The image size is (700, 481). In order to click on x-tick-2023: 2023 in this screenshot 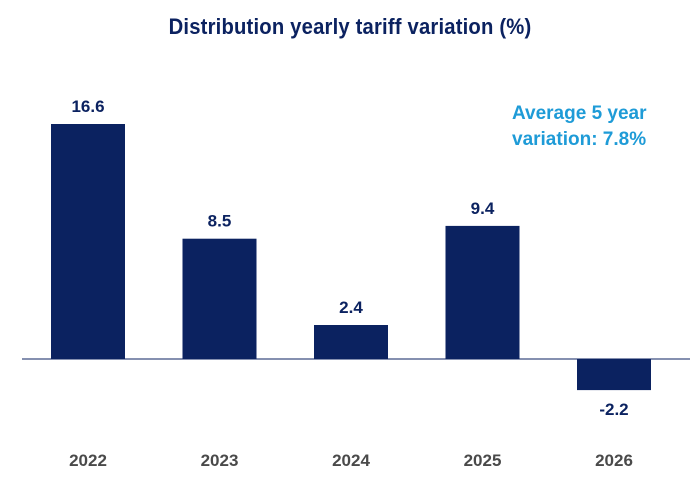, I will do `click(220, 460)`.